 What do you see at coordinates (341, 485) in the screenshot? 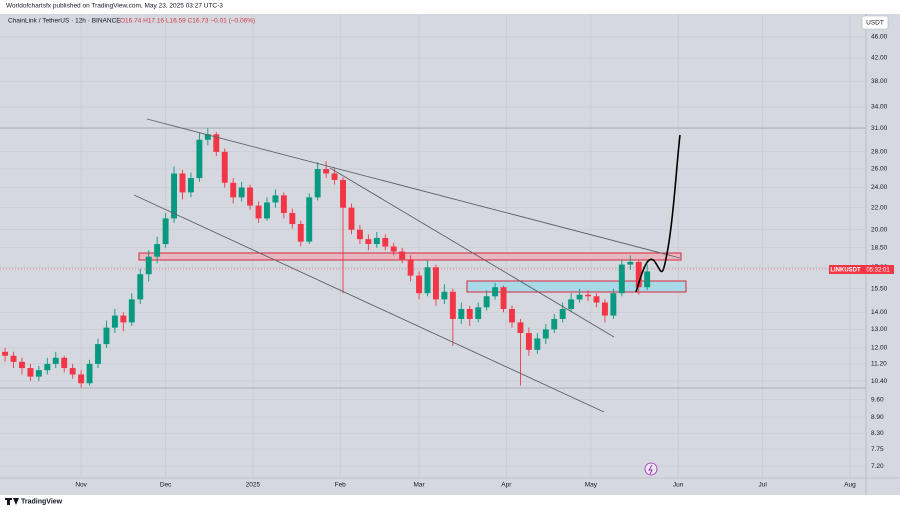
I see `x-tick-label: Feb` at bounding box center [341, 485].